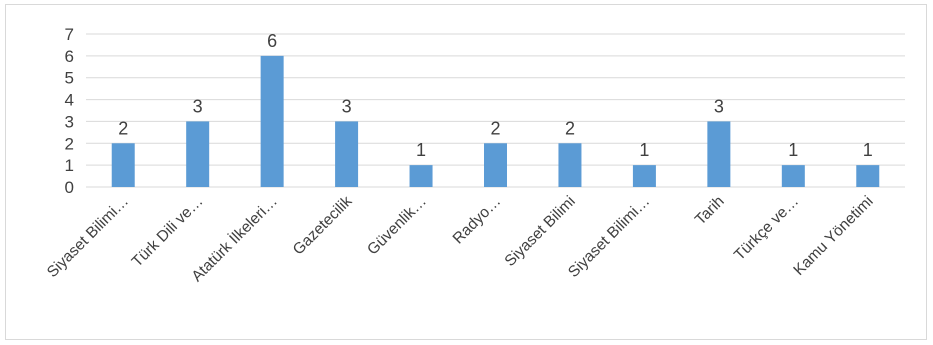  I want to click on y-tick-label: 6, so click(69, 56).